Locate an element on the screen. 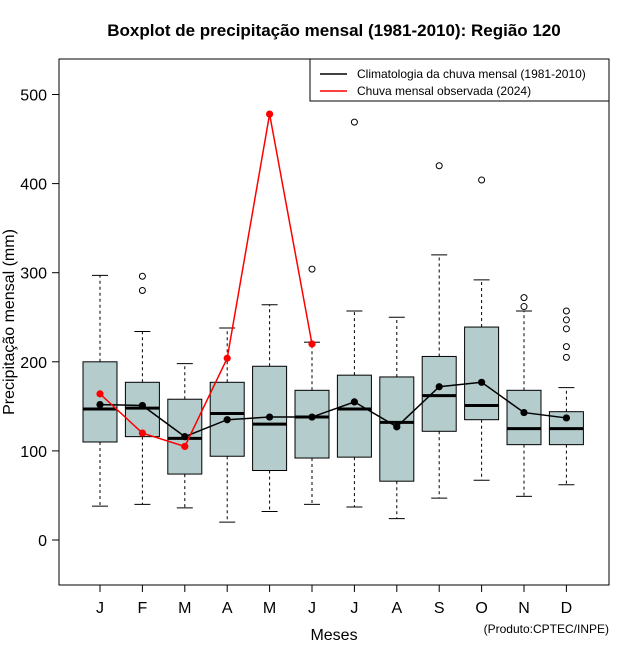 The image size is (640, 660). legend-observed-label: Chuva mensal observada (2024) is located at coordinates (444, 91).